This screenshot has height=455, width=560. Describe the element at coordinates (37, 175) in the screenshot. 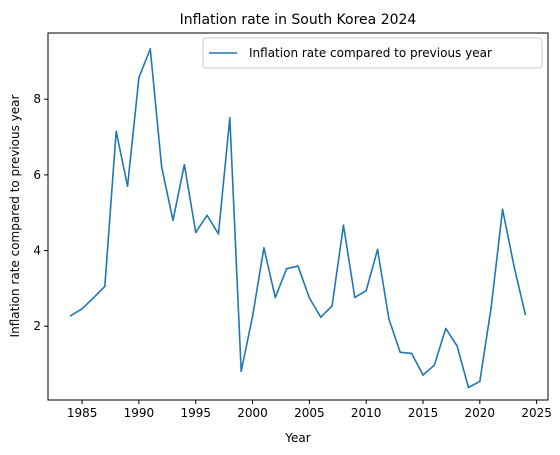

I see `y-tick-label: 6` at that location.